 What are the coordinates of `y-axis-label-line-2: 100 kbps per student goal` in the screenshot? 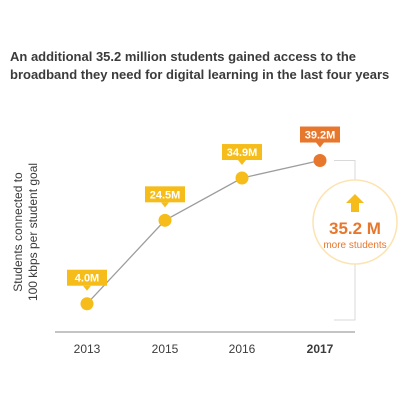 It's located at (33, 232).